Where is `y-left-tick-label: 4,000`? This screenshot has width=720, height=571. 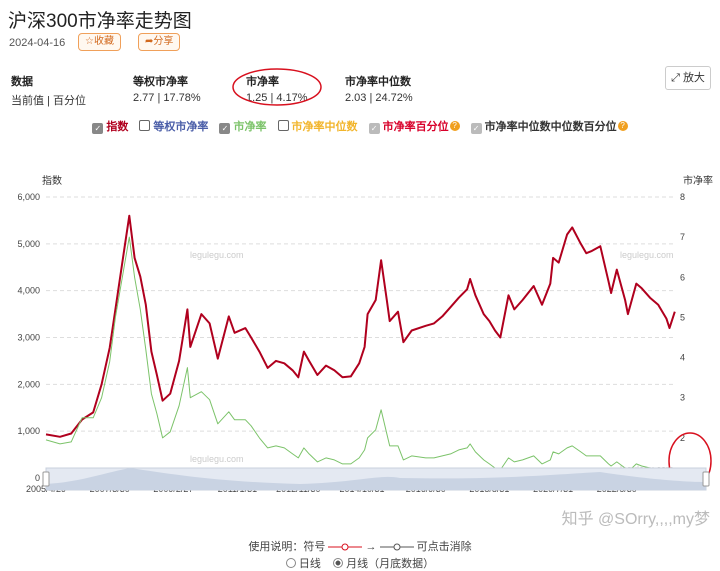
y-left-tick-label: 4,000 is located at coordinates (28, 291).